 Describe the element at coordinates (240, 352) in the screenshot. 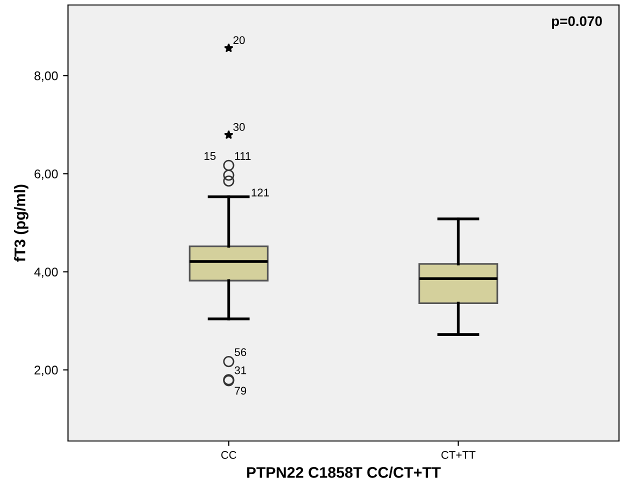

I see `annotation: 56` at that location.